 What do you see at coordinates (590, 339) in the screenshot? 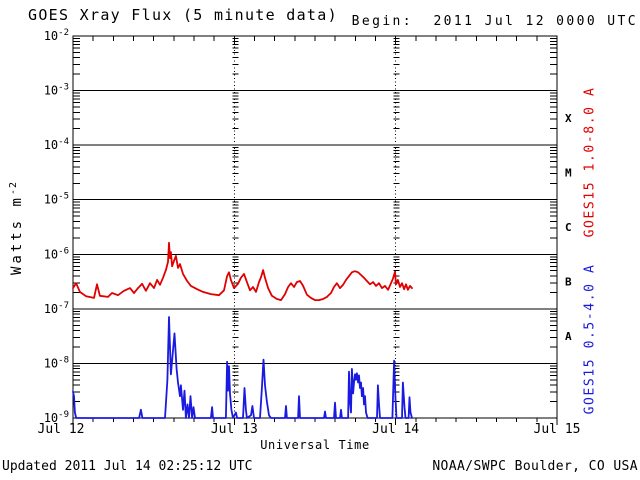
I see `goes-short-channel-label: GOES15 0.5-4.0 A` at bounding box center [590, 339].